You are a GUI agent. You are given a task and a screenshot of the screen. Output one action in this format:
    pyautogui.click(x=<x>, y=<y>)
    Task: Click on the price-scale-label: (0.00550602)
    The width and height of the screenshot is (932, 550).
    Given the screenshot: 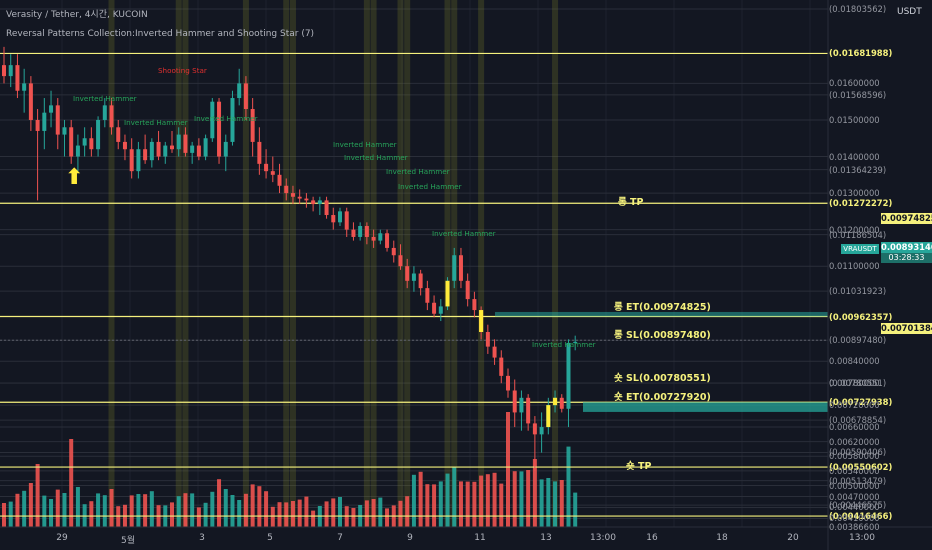 What is the action you would take?
    pyautogui.click(x=861, y=467)
    